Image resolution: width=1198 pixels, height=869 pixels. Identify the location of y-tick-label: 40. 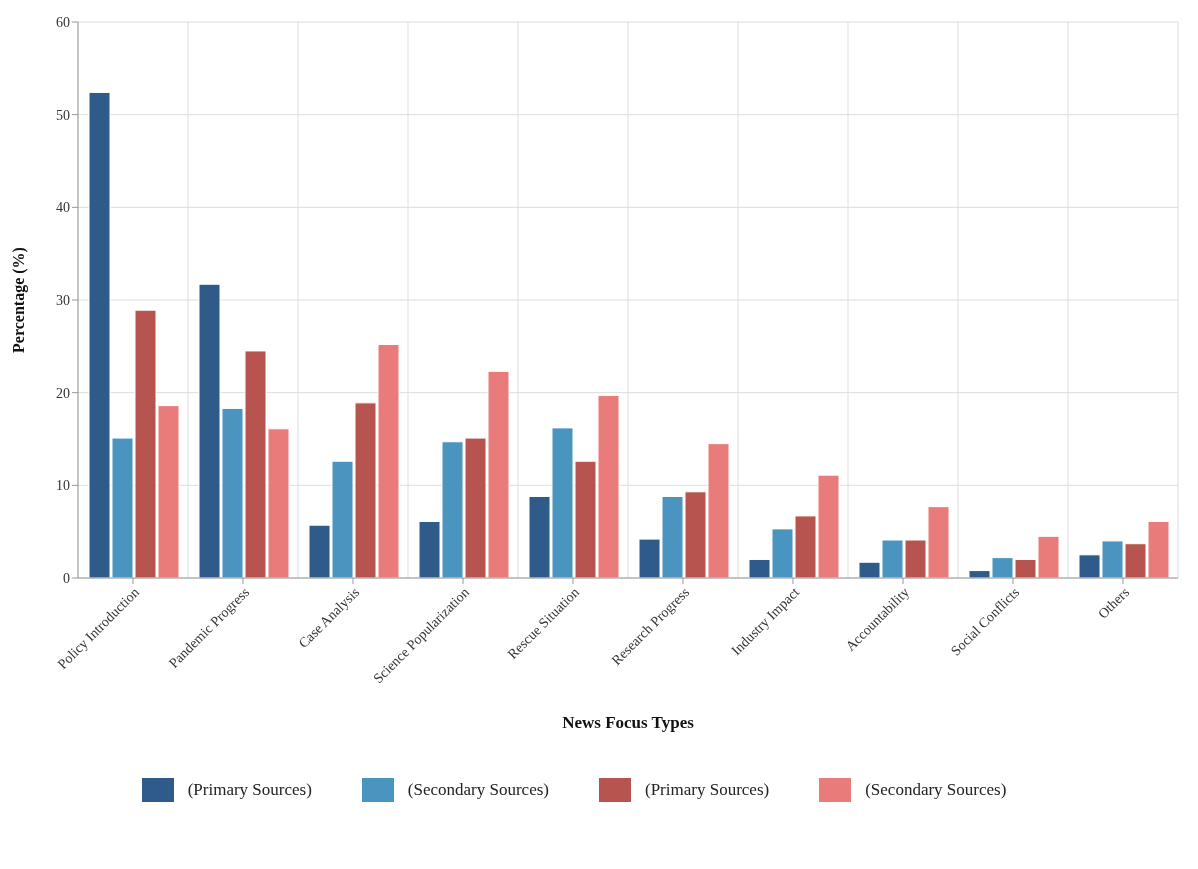
(63, 208).